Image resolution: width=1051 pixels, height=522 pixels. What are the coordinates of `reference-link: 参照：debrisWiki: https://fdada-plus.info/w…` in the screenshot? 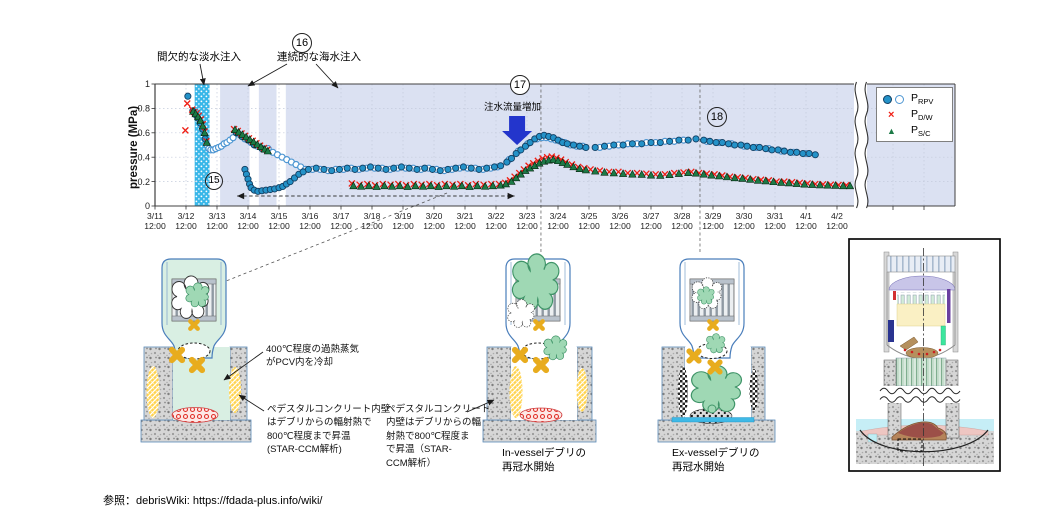 It's located at (213, 501).